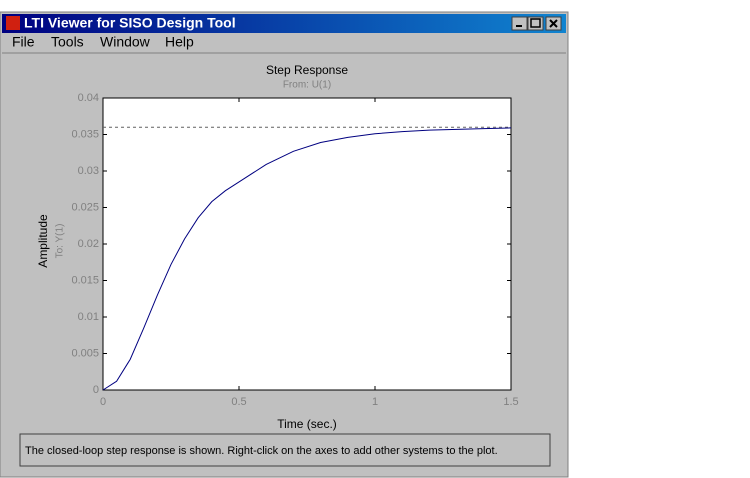 The height and width of the screenshot is (478, 750). What do you see at coordinates (103, 402) in the screenshot?
I see `x-tick-label: 0` at bounding box center [103, 402].